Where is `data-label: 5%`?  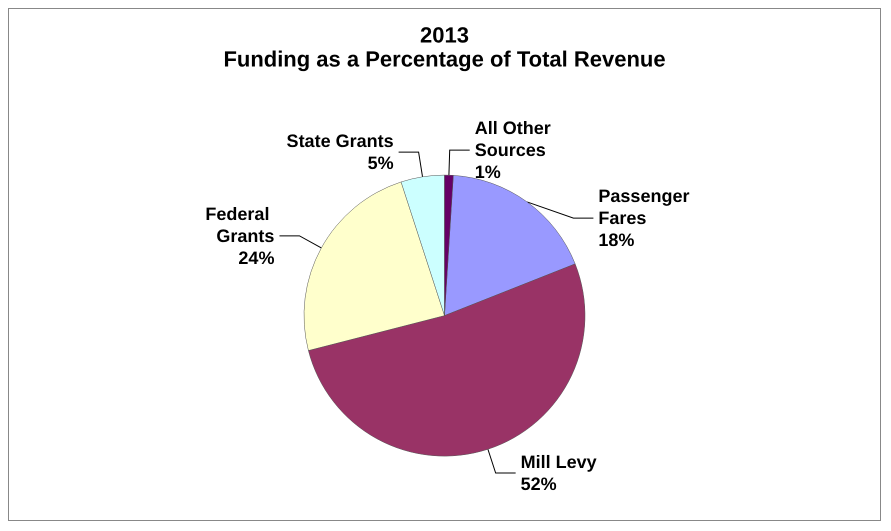 data-label: 5% is located at coordinates (381, 163).